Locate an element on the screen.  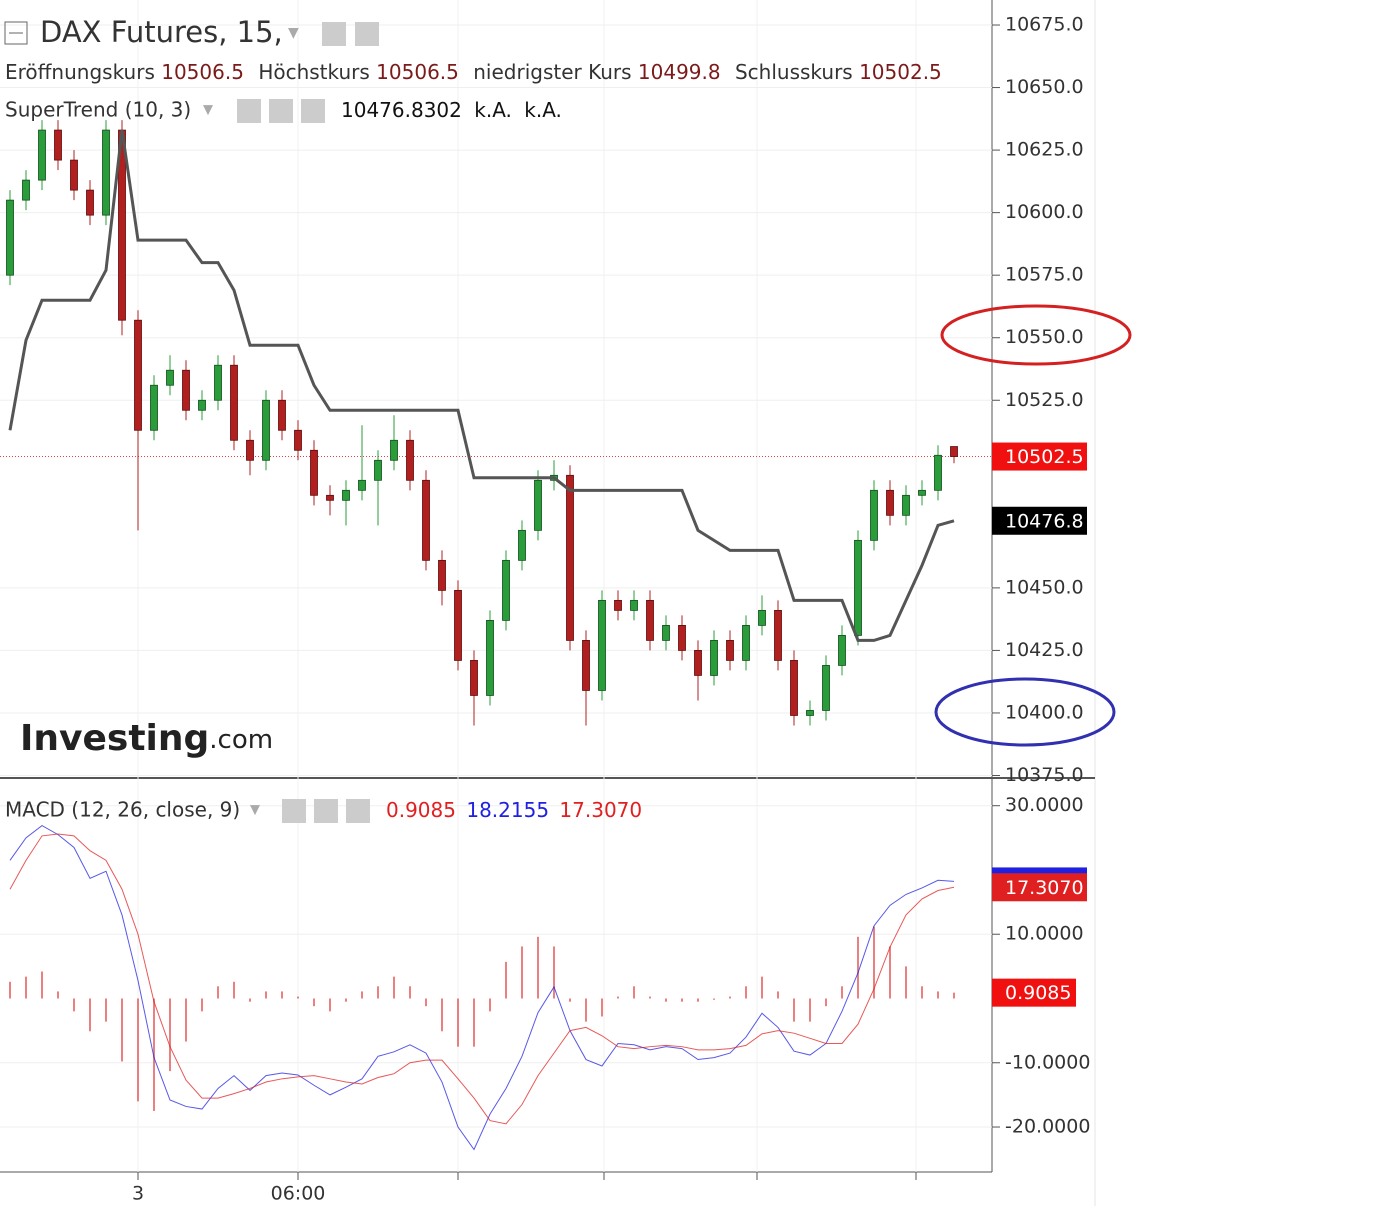
x-tick-label: 06:00 is located at coordinates (298, 1194).